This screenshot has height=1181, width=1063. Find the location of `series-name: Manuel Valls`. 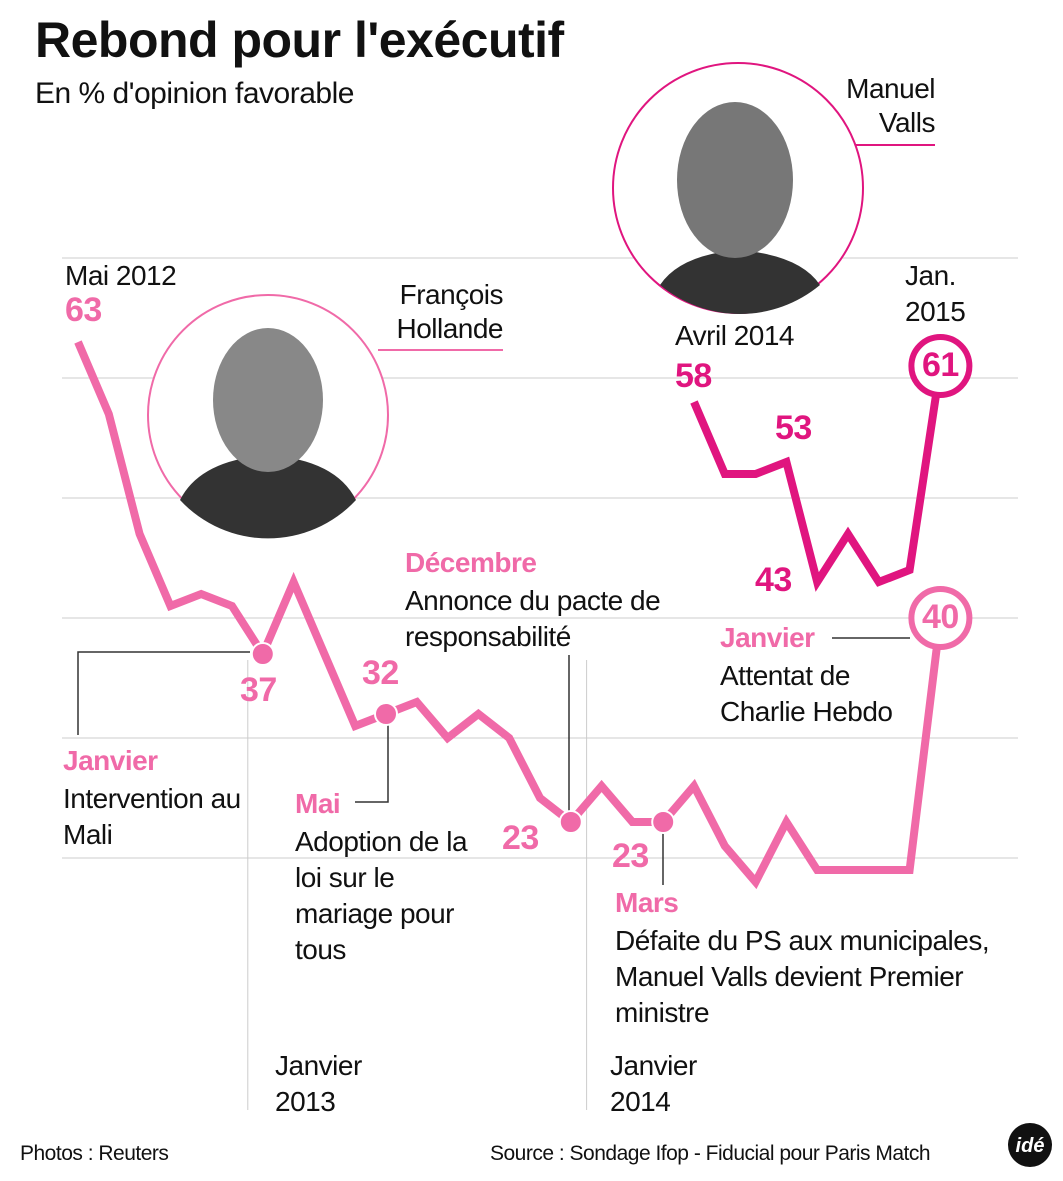

series-name: Manuel Valls is located at coordinates (890, 105).